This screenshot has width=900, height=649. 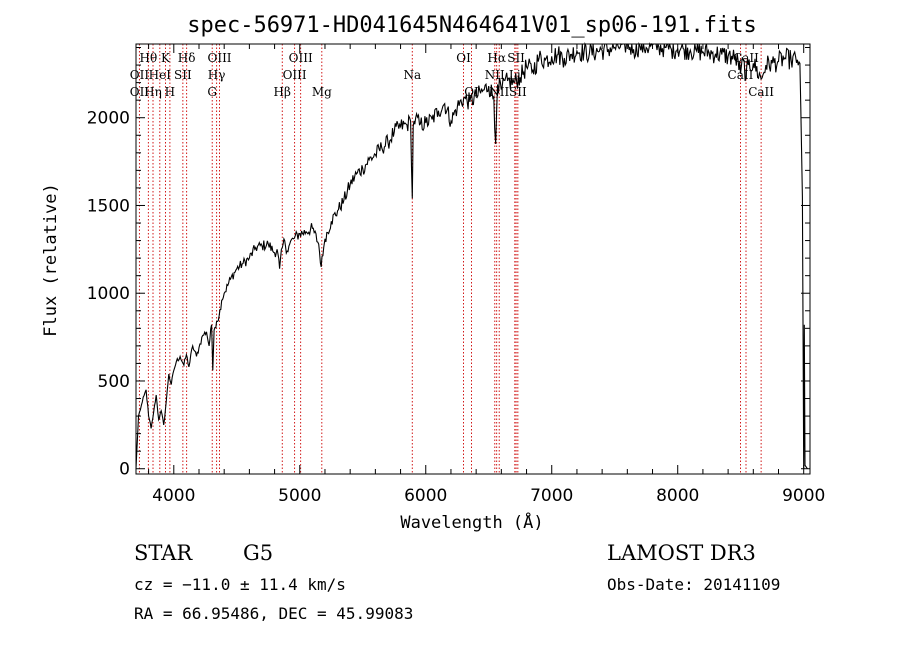 What do you see at coordinates (322, 92) in the screenshot?
I see `line-marker-label: Mg` at bounding box center [322, 92].